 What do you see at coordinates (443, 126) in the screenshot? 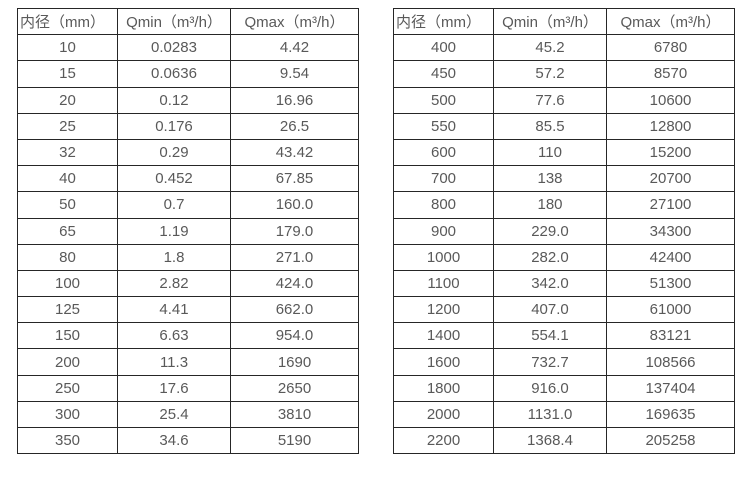
I see `diameter-cell: 550` at bounding box center [443, 126].